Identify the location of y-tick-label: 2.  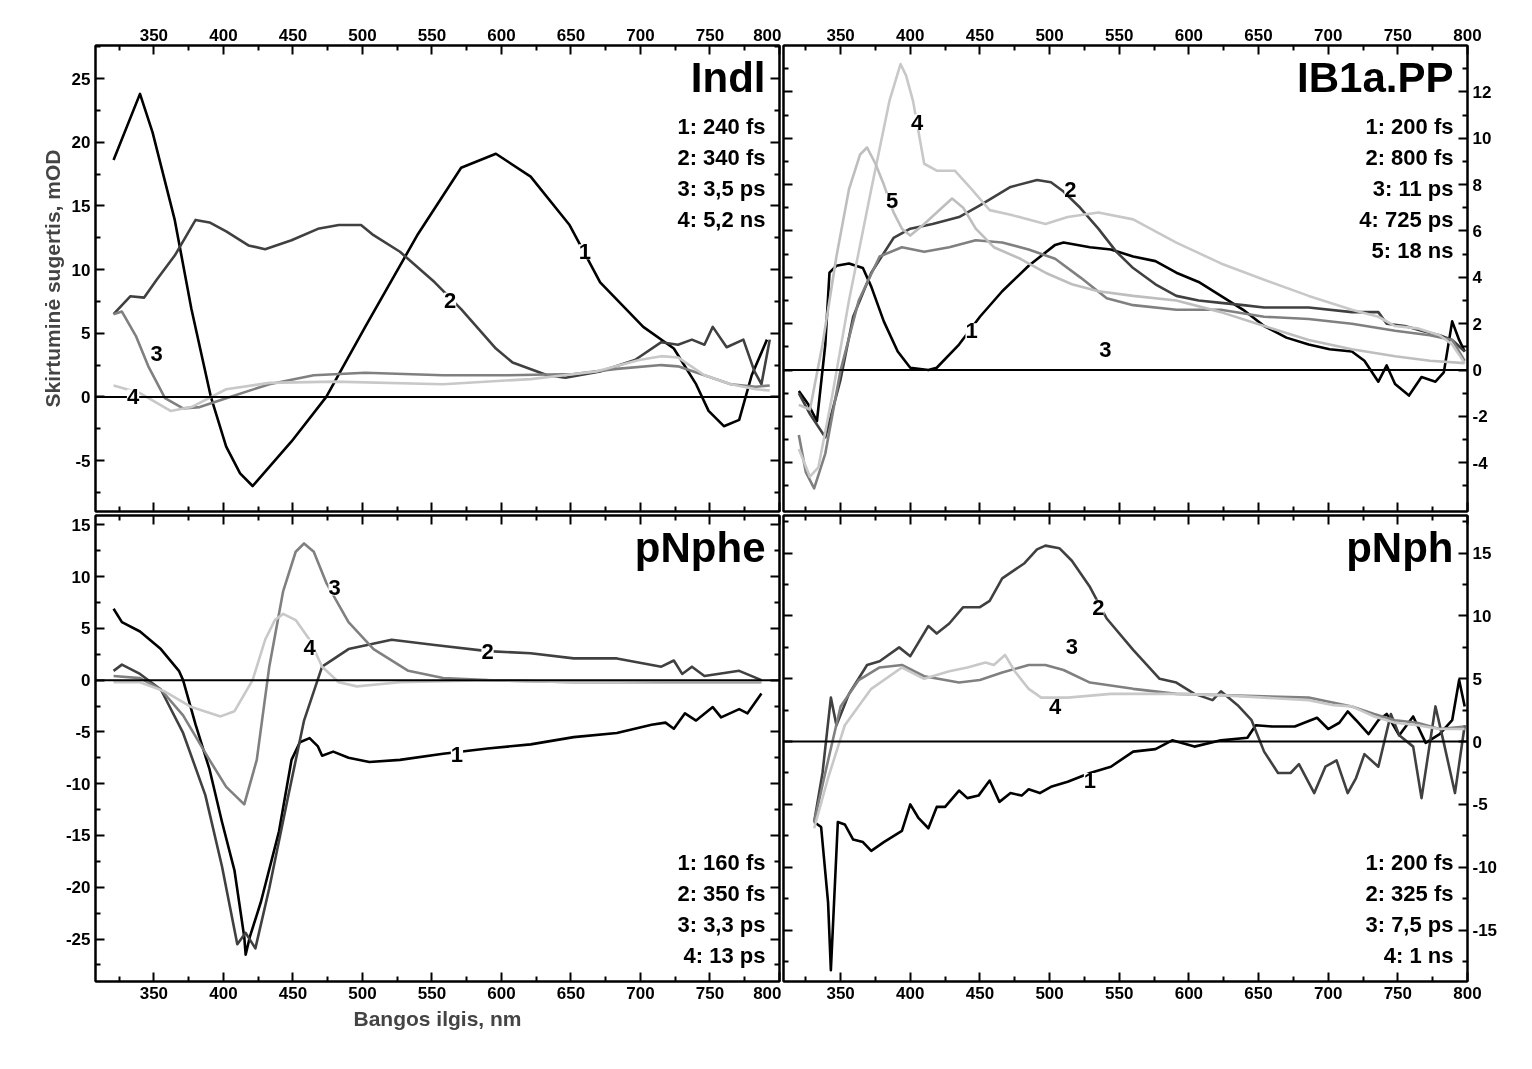
(1477, 324).